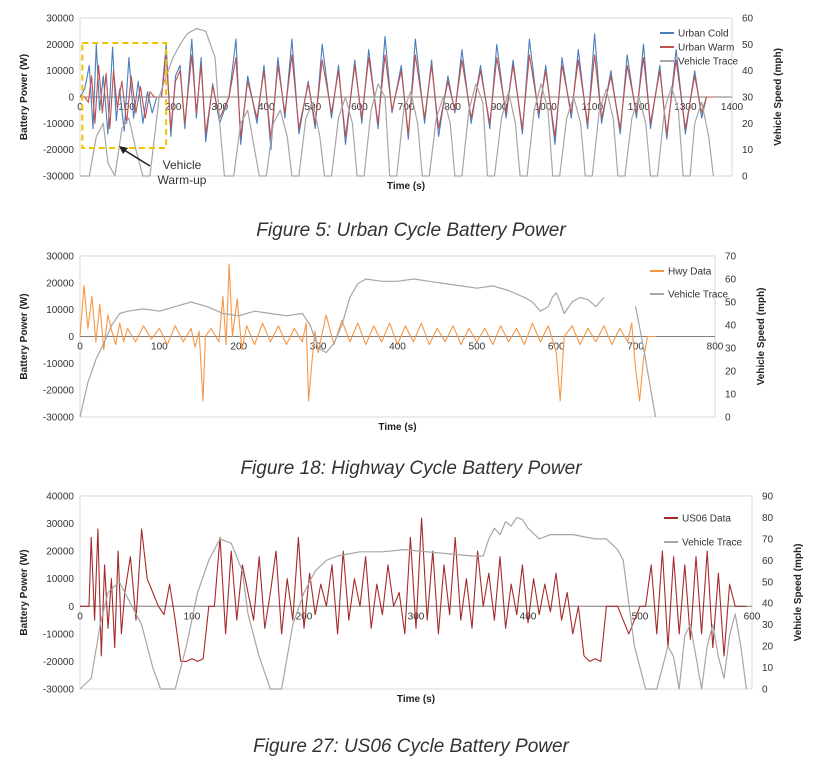 The image size is (823, 768). What do you see at coordinates (411, 468) in the screenshot?
I see `figure-caption: Figure 18: Highway Cycle Battery Power` at bounding box center [411, 468].